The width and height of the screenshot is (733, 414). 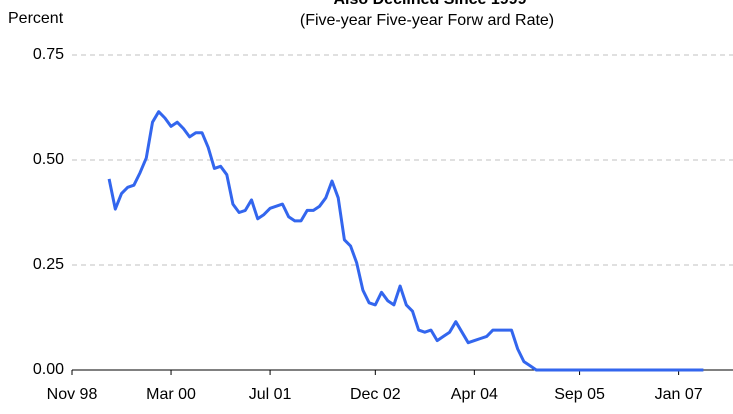 I want to click on x-tick-label: Dec 02, so click(x=375, y=394).